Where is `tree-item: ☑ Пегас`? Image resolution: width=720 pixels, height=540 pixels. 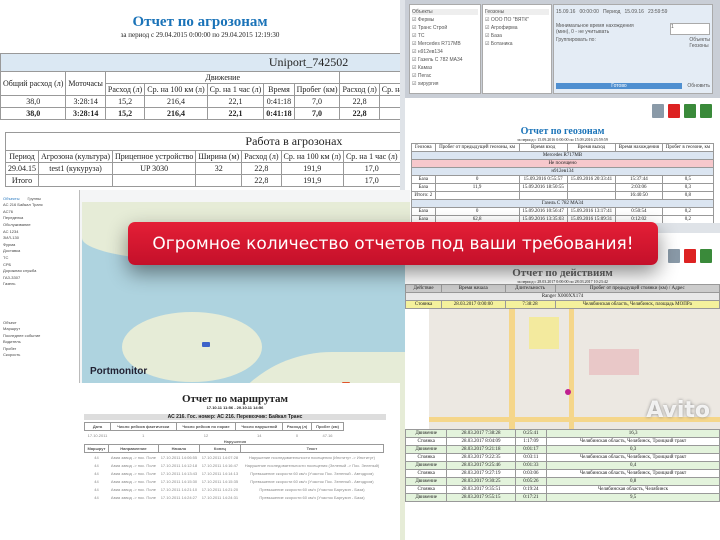
tree-item: ☑ Пегас is located at coordinates (422, 76).